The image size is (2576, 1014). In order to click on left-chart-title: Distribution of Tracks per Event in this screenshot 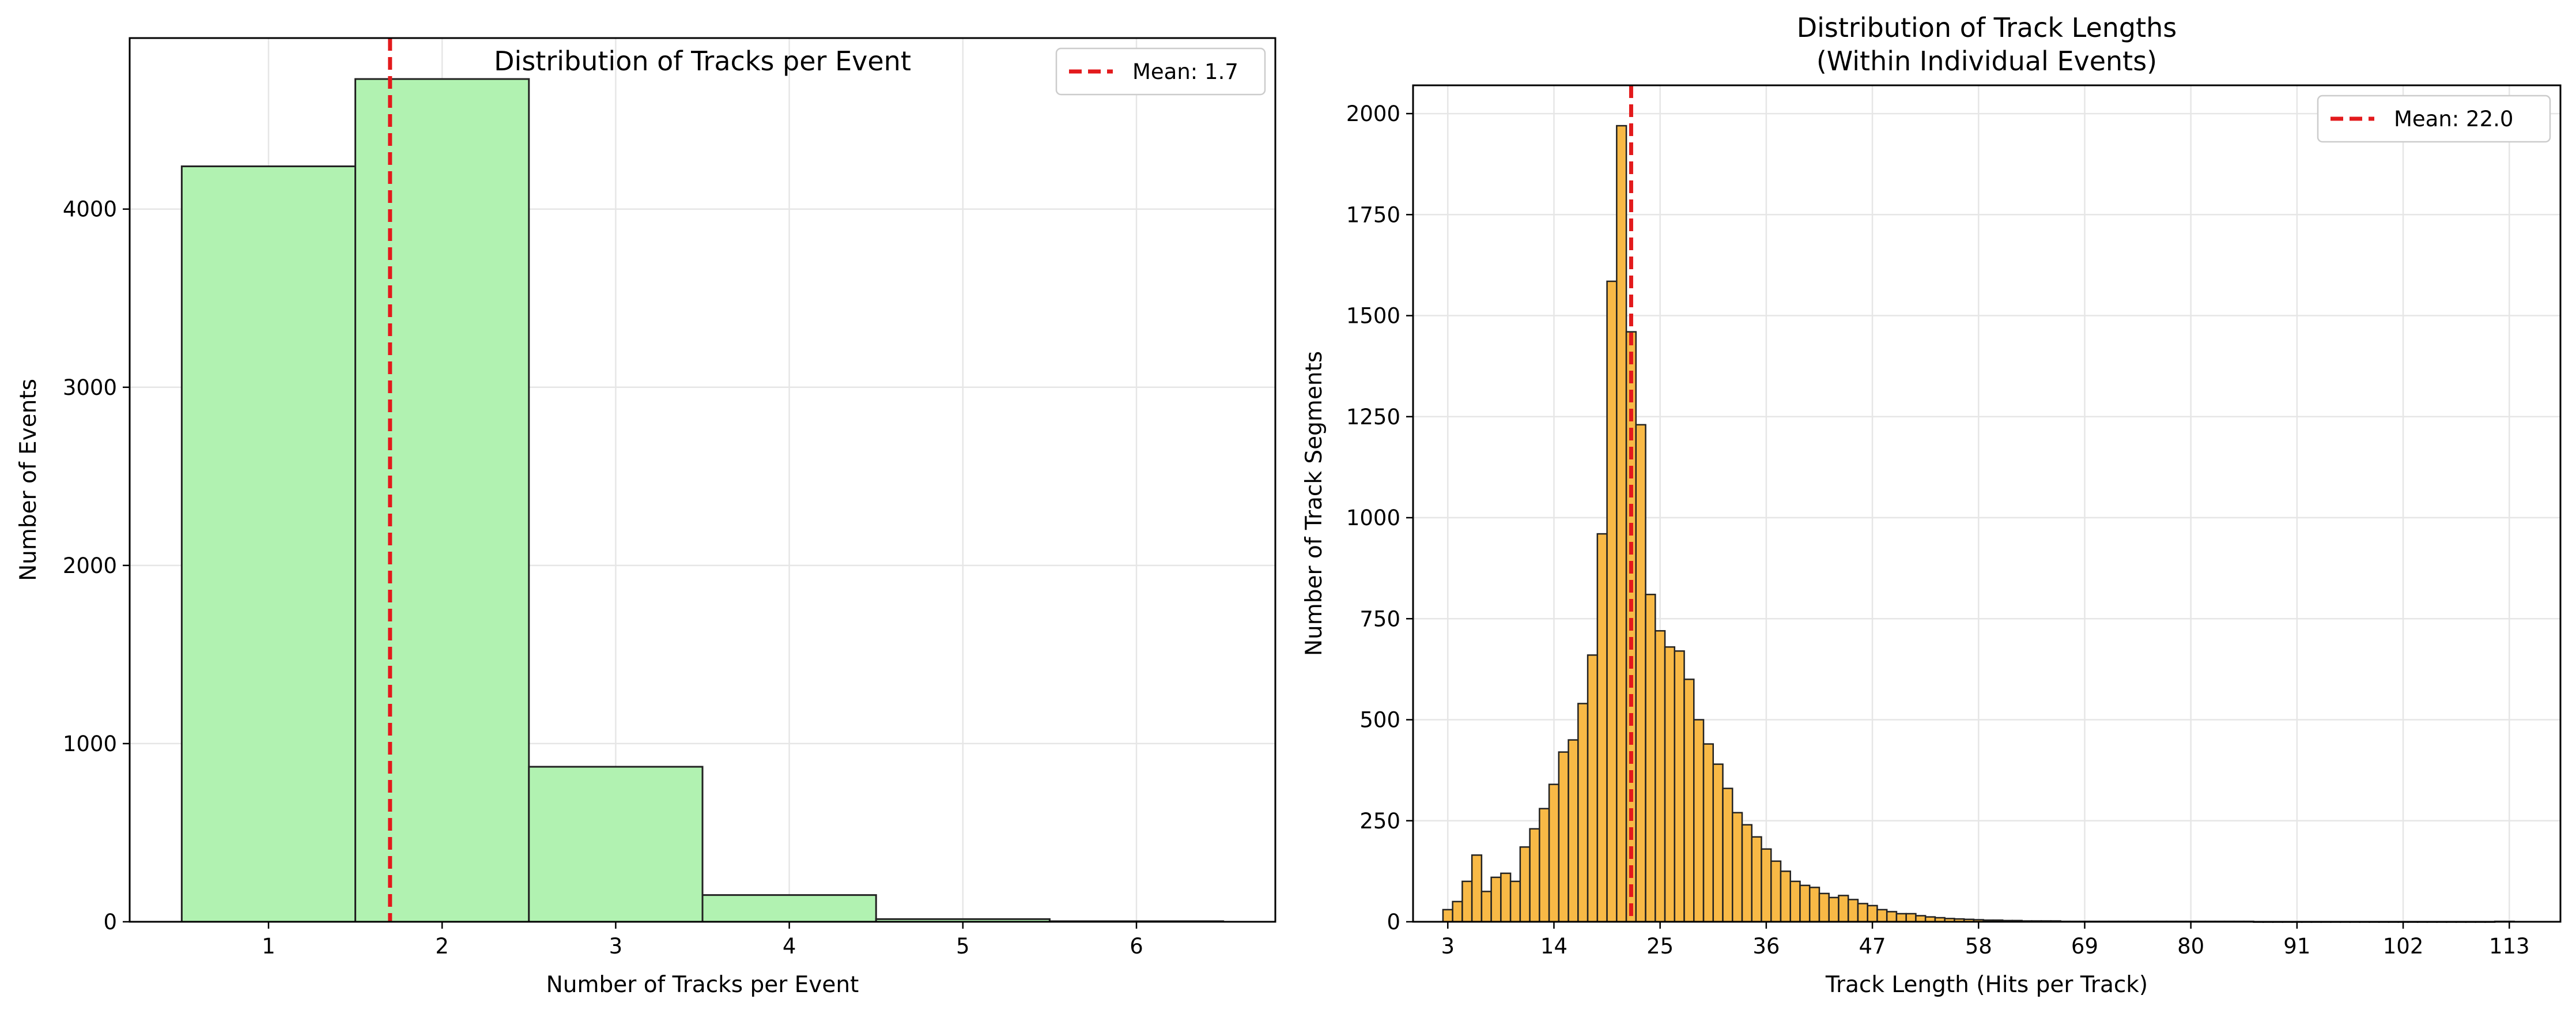, I will do `click(702, 62)`.